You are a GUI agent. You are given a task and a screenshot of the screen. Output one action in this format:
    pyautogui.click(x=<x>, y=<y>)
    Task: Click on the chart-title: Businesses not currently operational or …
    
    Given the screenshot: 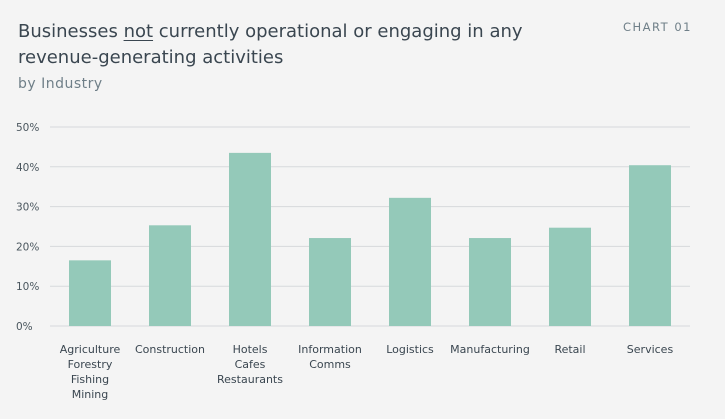 What is the action you would take?
    pyautogui.click(x=298, y=45)
    